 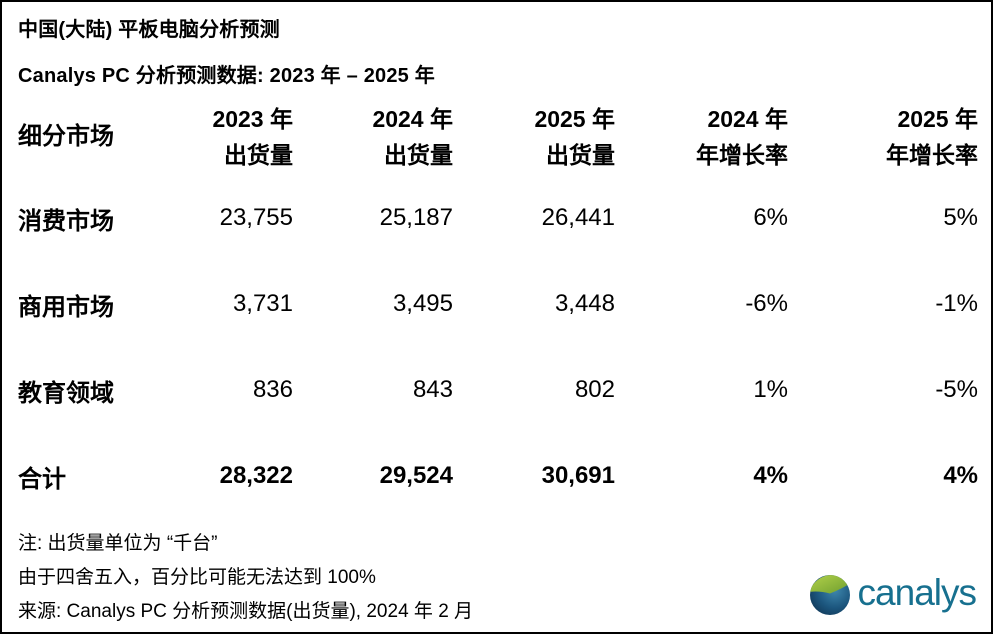 What do you see at coordinates (534, 137) in the screenshot?
I see `column-header-2025-shipments: 2025 年 出货量` at bounding box center [534, 137].